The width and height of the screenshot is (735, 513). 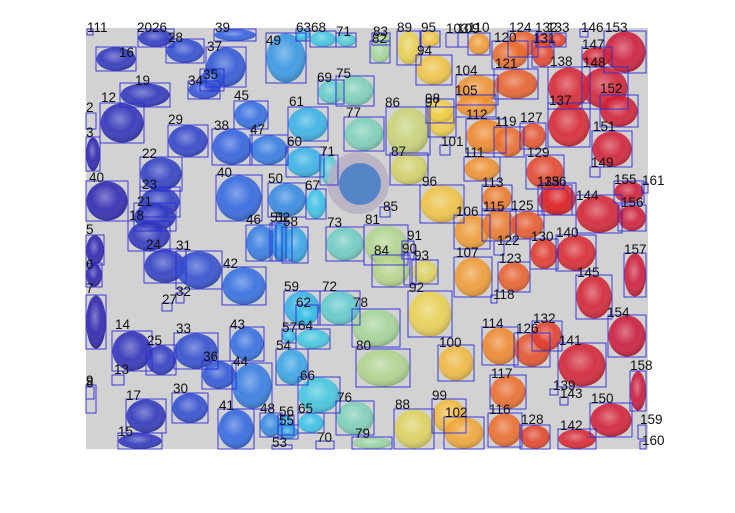 What do you see at coordinates (432, 102) in the screenshot?
I see `detection-label: 97` at bounding box center [432, 102].